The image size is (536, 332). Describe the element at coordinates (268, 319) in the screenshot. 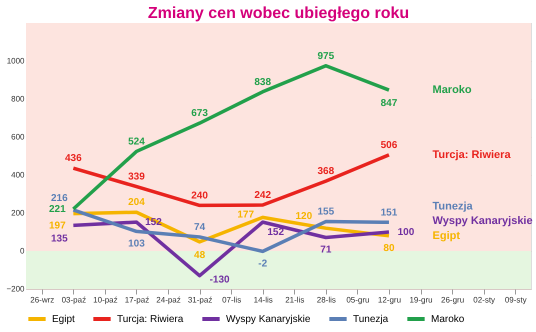

I see `legend-label: Wyspy Kanaryjskie` at that location.